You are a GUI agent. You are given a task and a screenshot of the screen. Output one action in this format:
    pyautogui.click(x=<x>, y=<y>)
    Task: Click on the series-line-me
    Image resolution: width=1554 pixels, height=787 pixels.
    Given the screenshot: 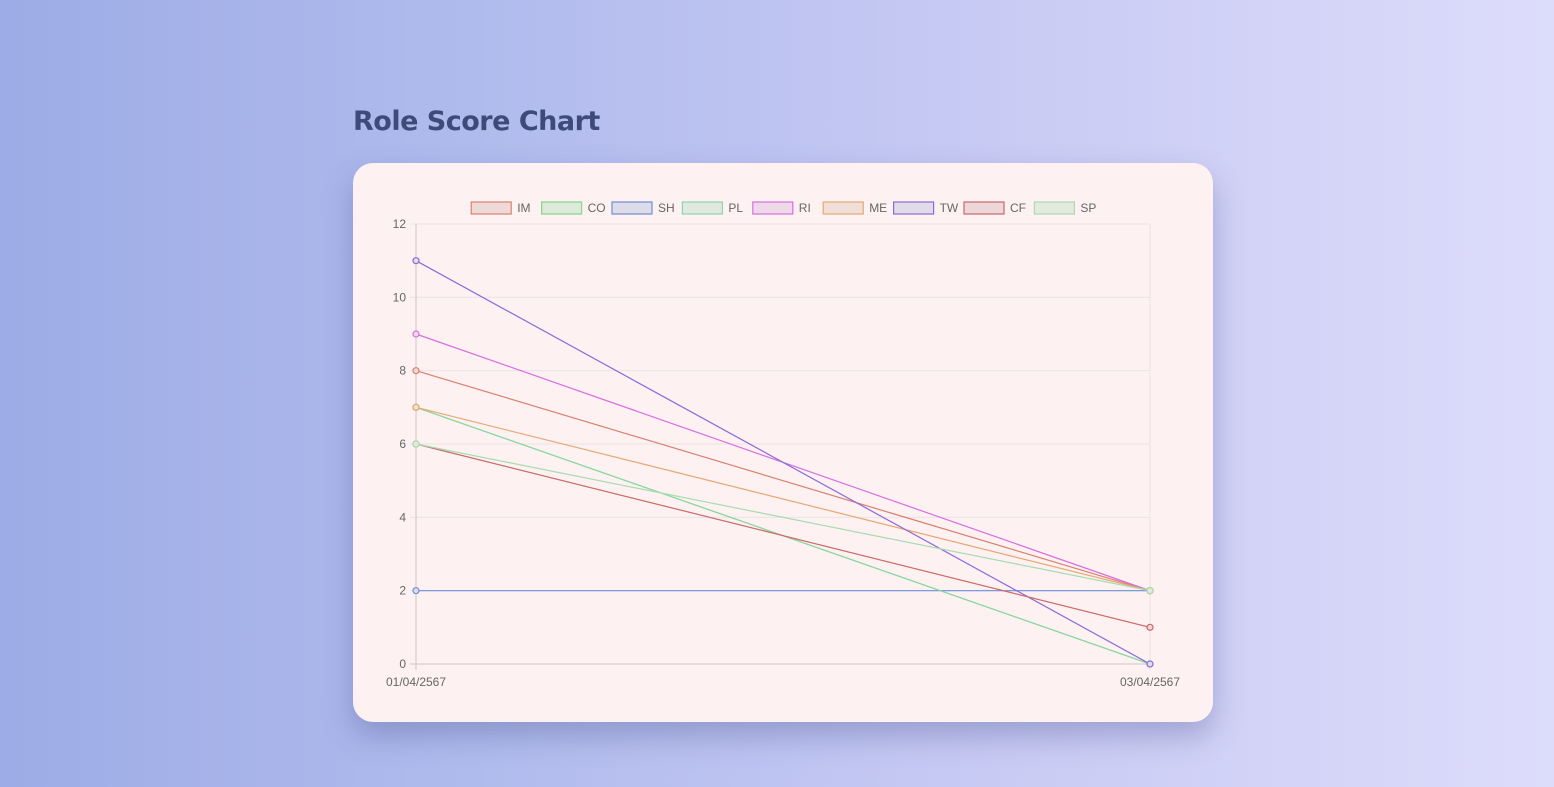 What is the action you would take?
    pyautogui.click(x=783, y=499)
    